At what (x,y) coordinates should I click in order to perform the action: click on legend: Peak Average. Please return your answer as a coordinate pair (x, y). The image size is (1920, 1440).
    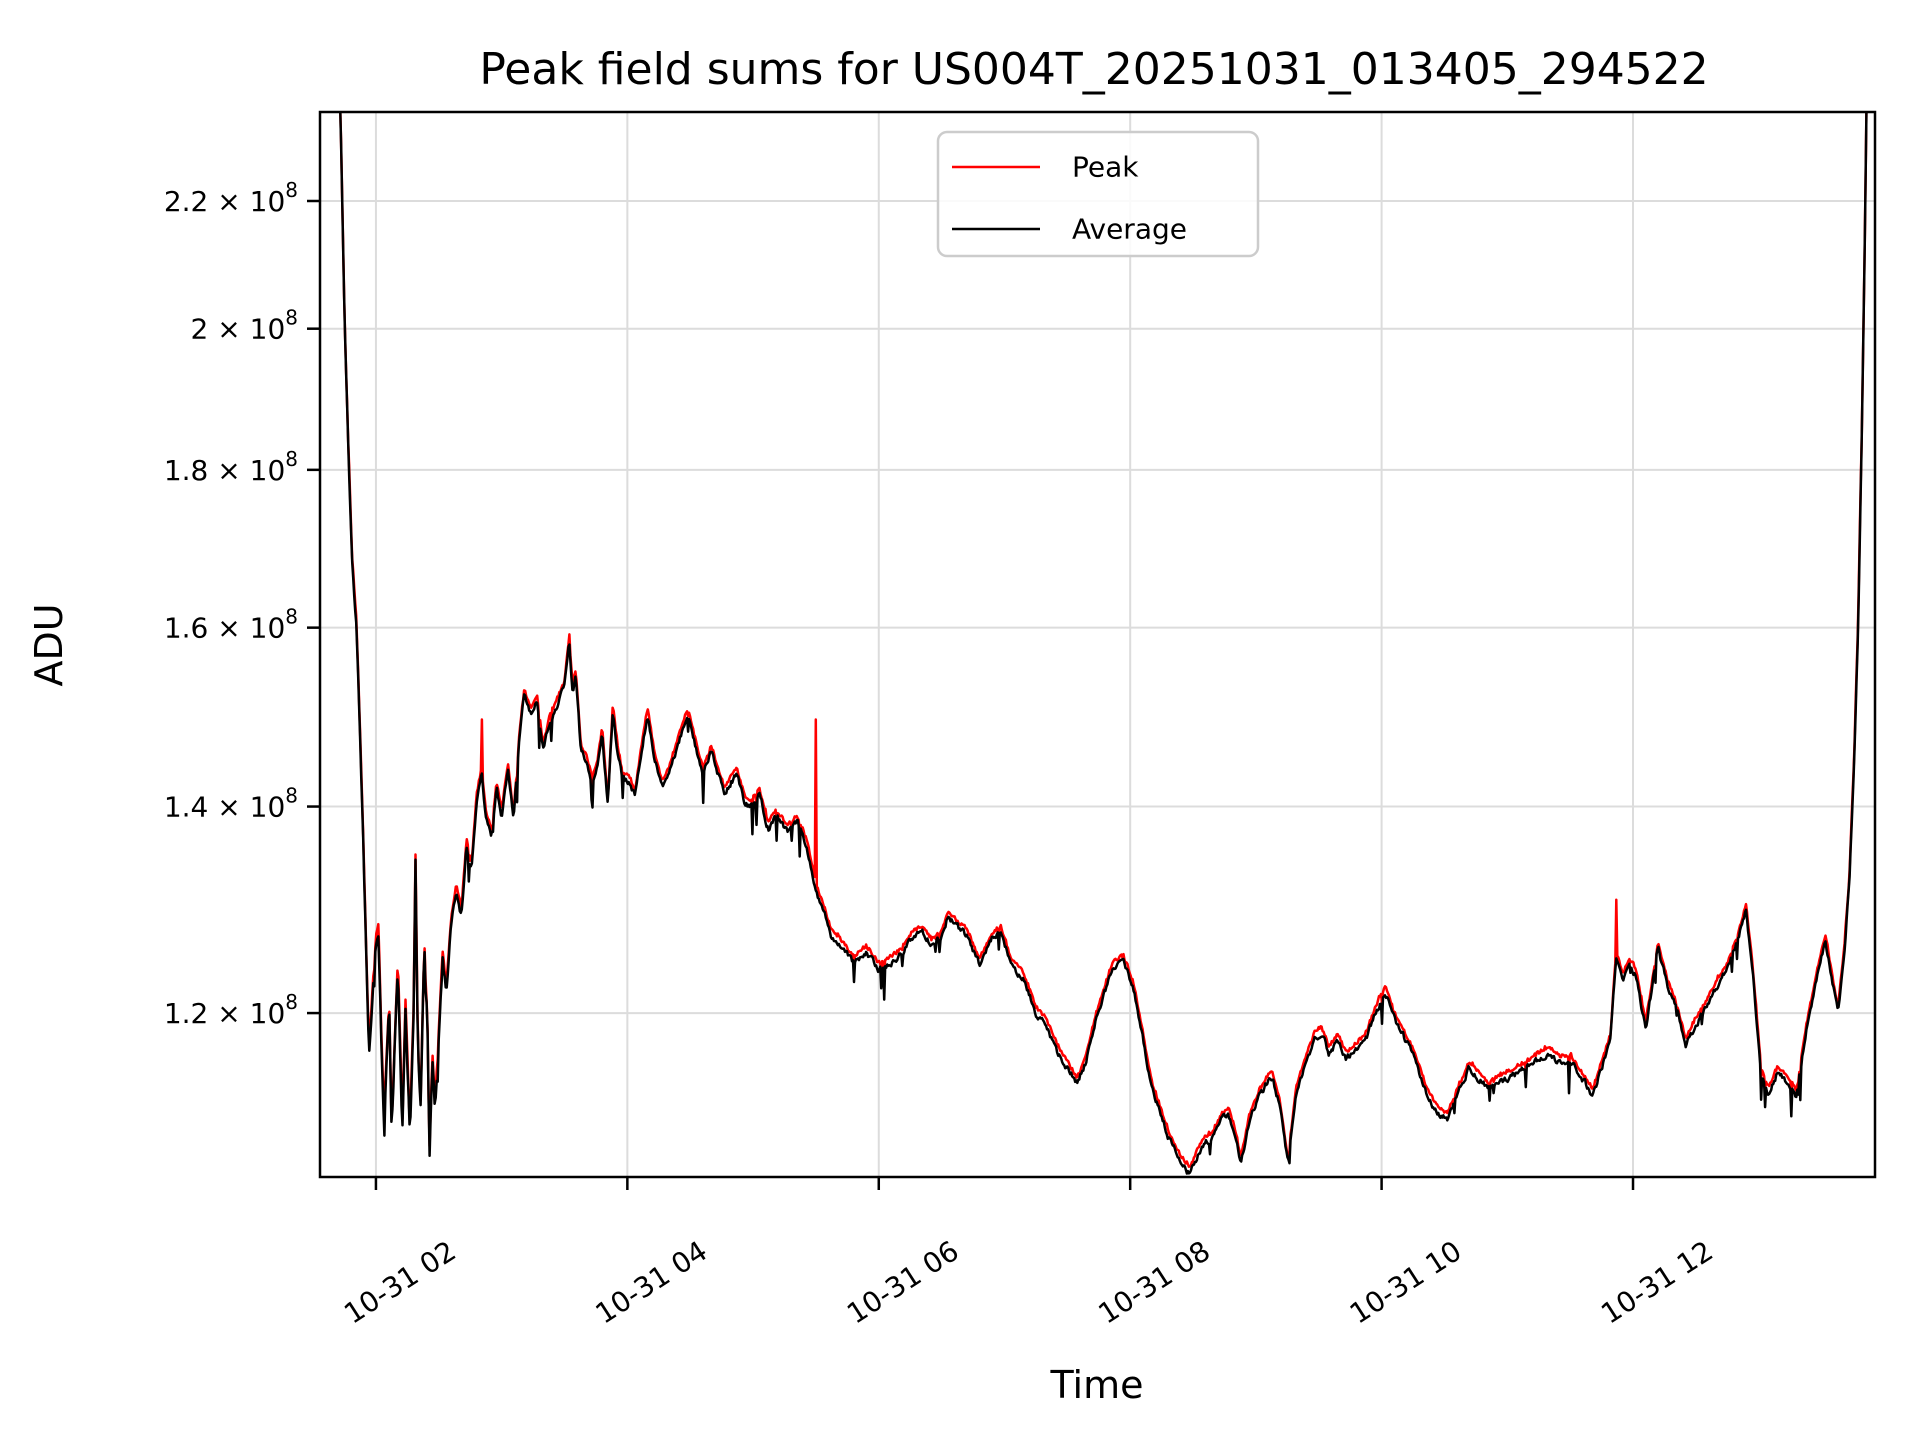
    Looking at the image, I should click on (1098, 194).